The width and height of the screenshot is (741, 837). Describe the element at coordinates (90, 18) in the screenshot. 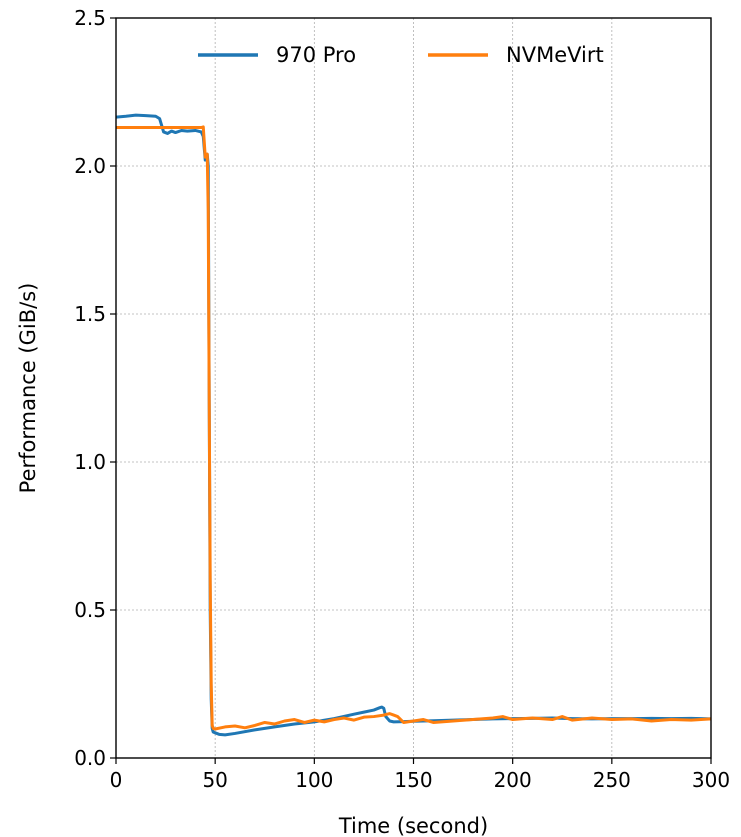

I see `y-tick-label: 2.5` at that location.